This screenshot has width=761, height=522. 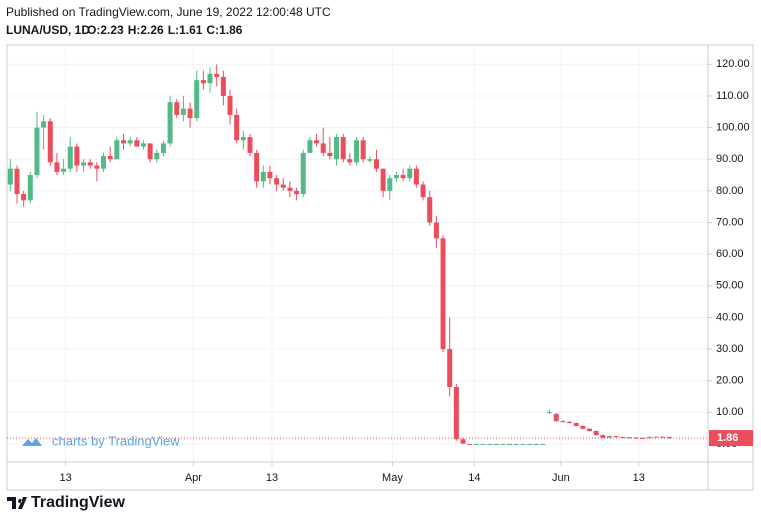 I want to click on y-tick-label: 30.00, so click(x=730, y=349).